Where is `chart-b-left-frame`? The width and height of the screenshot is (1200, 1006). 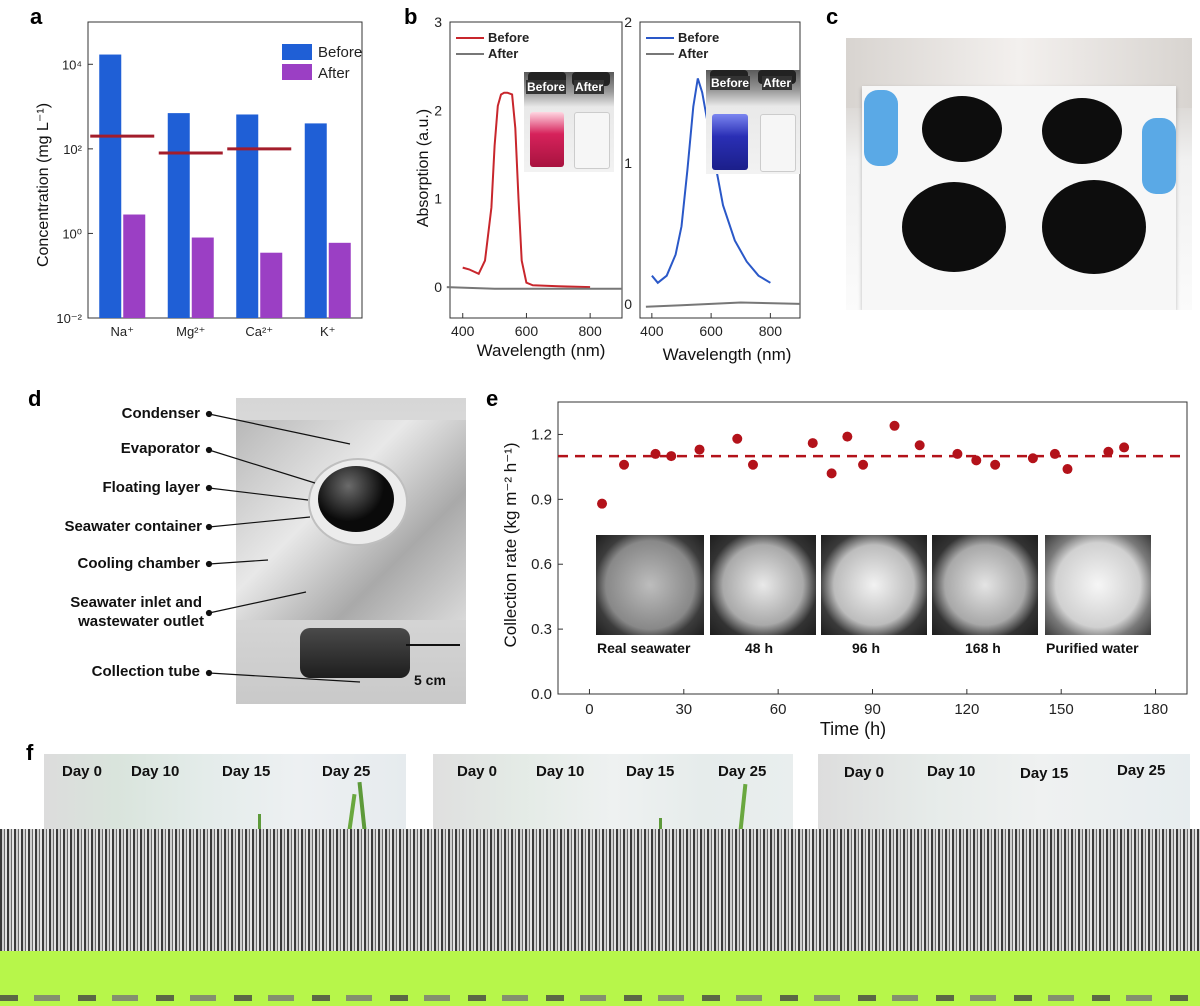 chart-b-left-frame is located at coordinates (536, 170).